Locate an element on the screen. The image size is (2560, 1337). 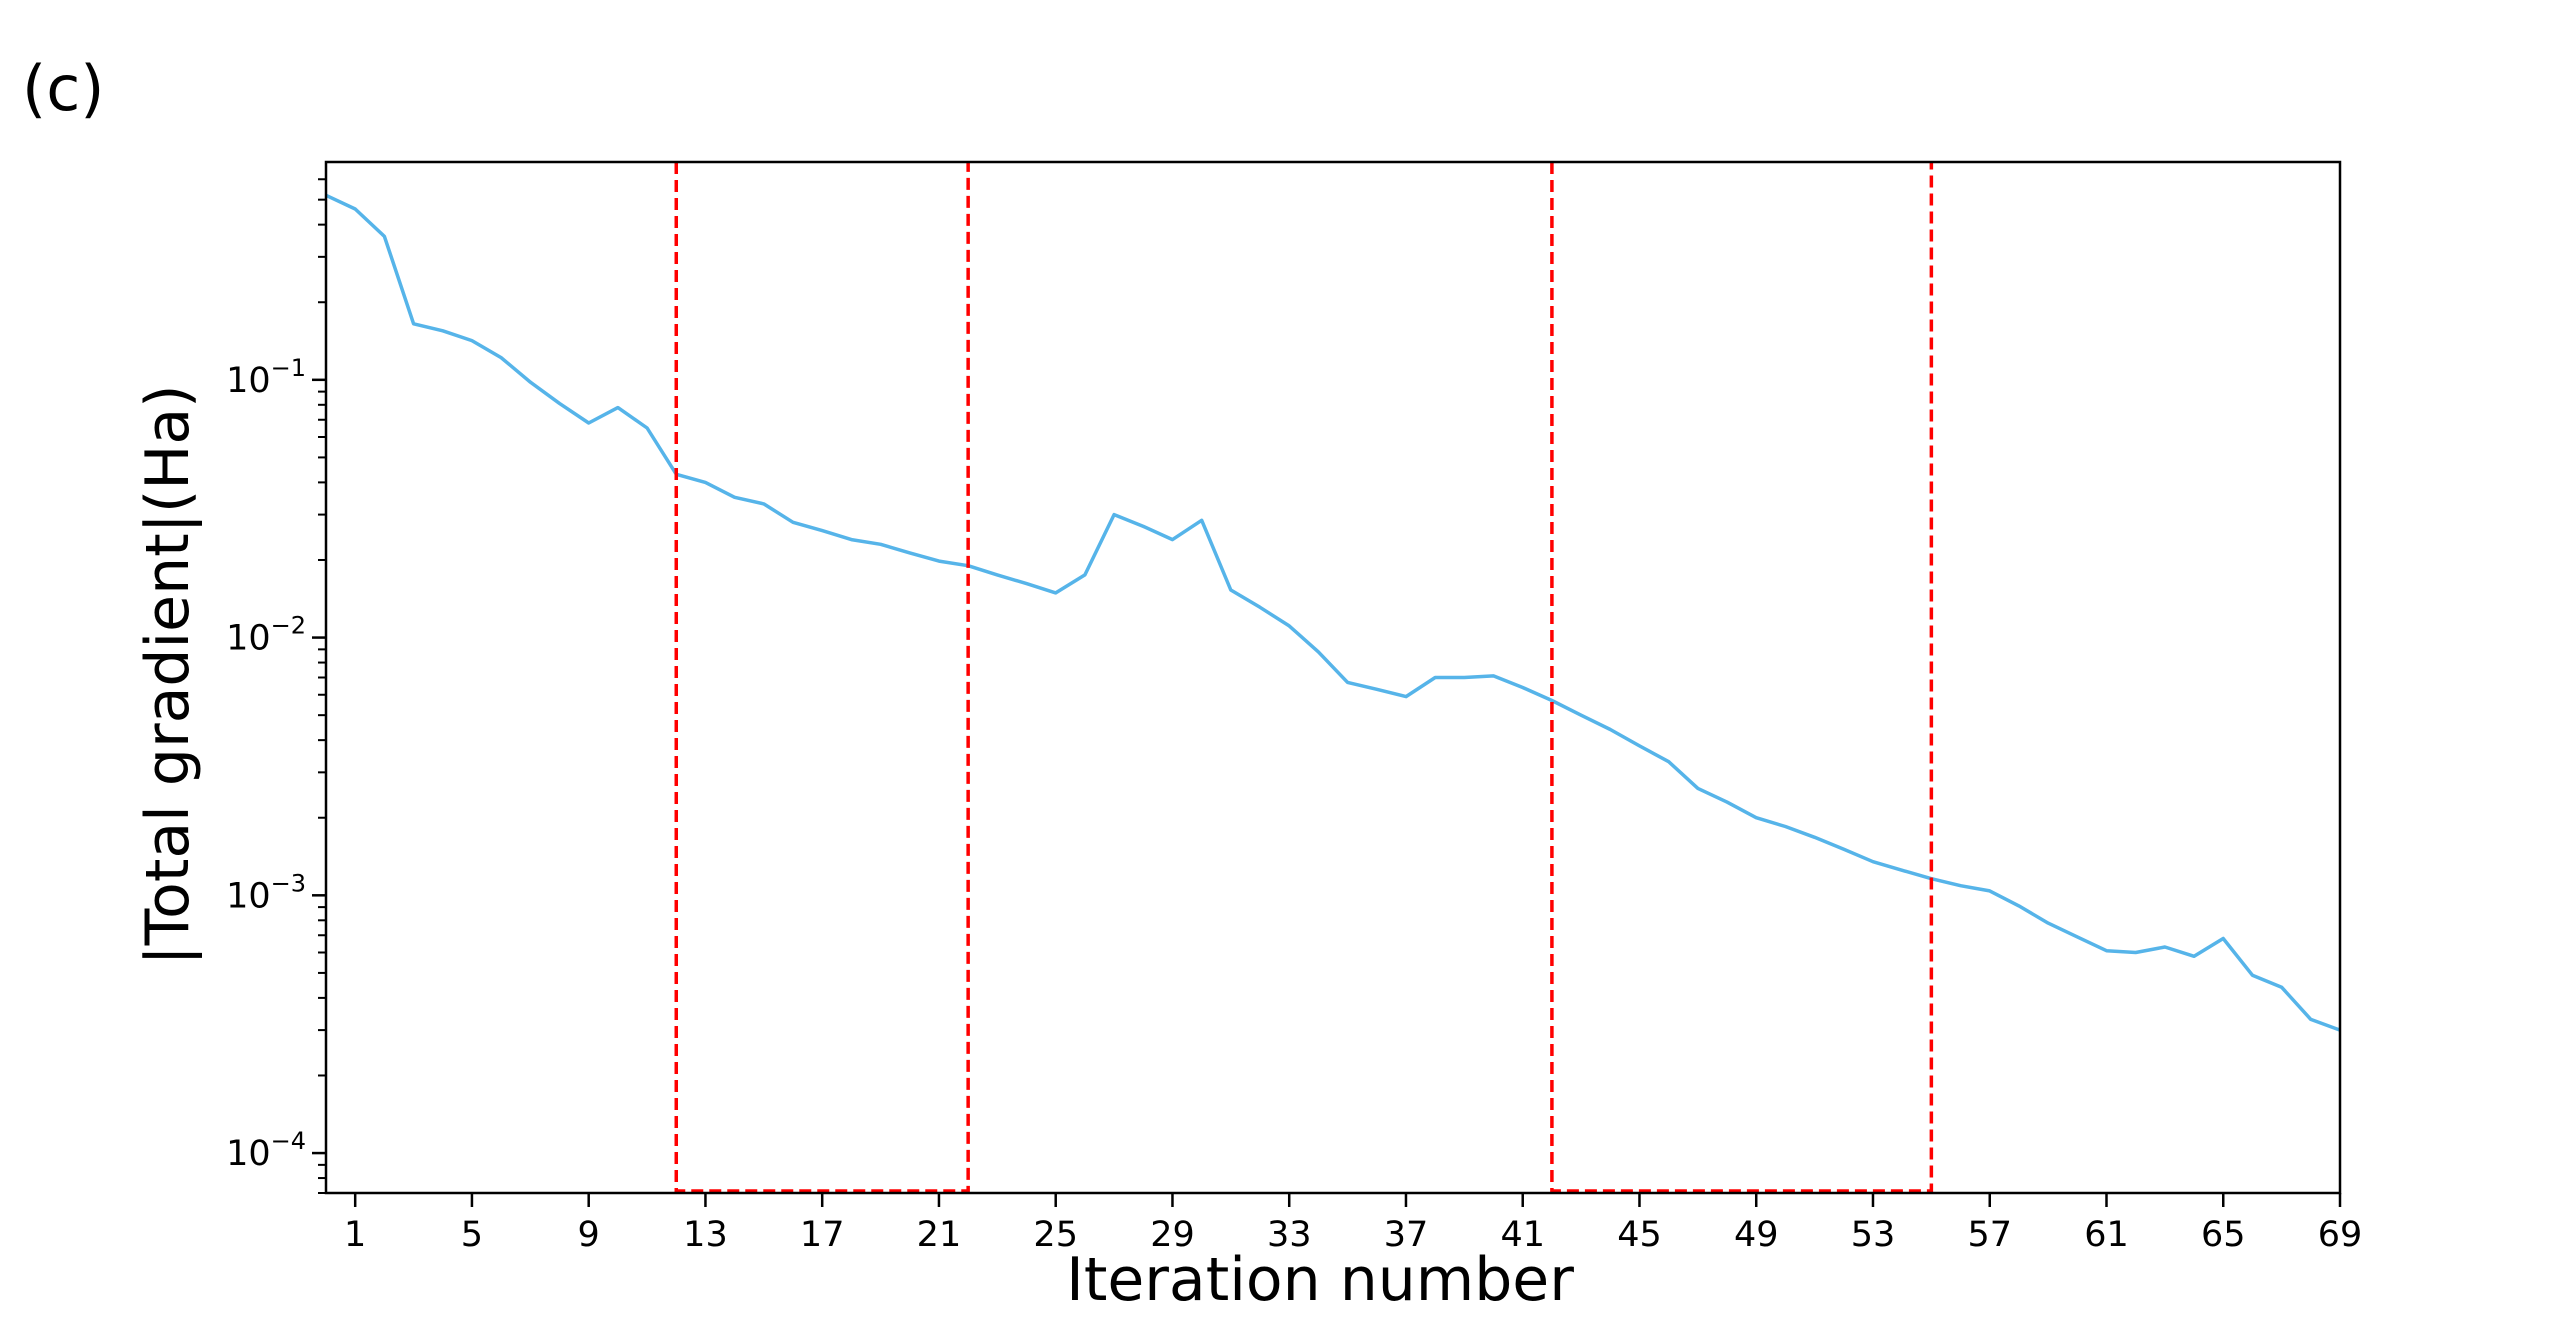
x-tick-label: 45 is located at coordinates (1639, 1235).